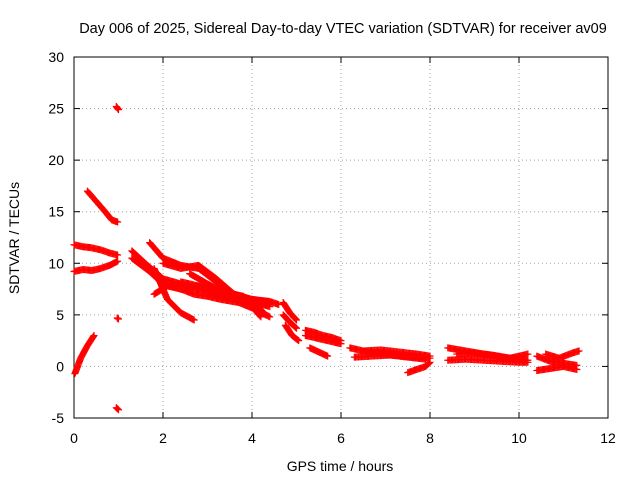  Describe the element at coordinates (74, 438) in the screenshot. I see `x-tick-label: 0` at that location.